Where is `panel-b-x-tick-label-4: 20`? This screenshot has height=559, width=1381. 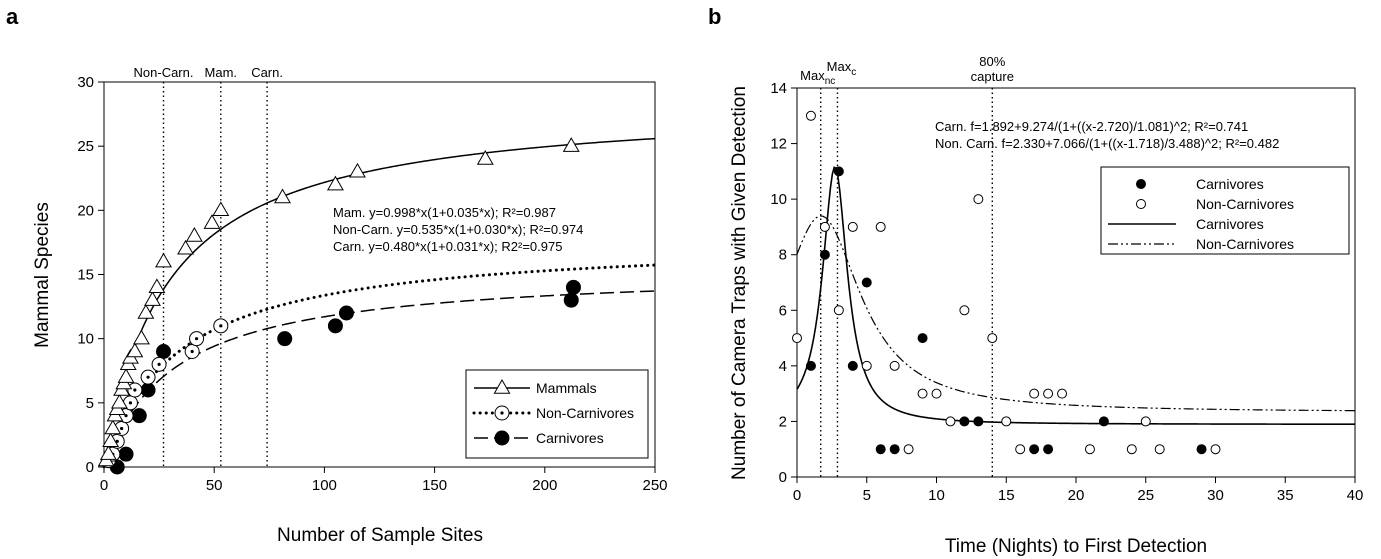
panel-b-x-tick-label-4: 20 is located at coordinates (1076, 495).